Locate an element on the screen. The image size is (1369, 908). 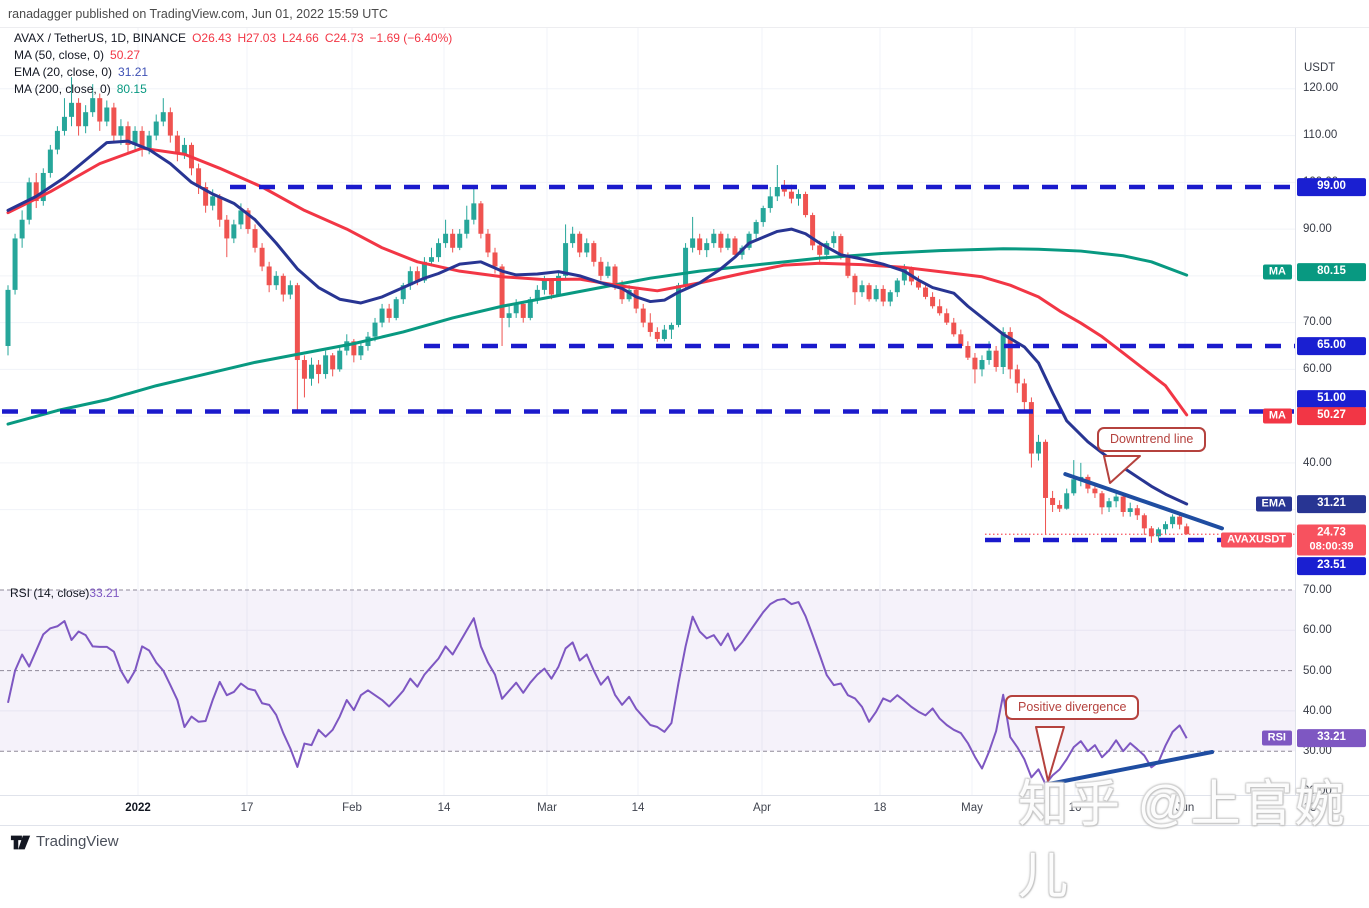
price-badge: 65.00 is located at coordinates (1331, 346).